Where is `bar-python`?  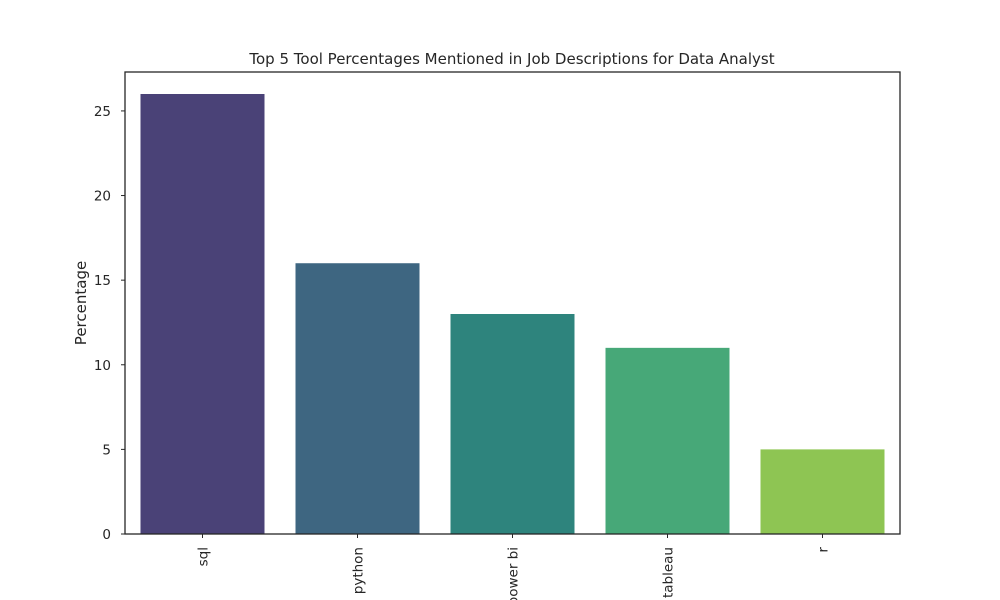
bar-python is located at coordinates (357, 398).